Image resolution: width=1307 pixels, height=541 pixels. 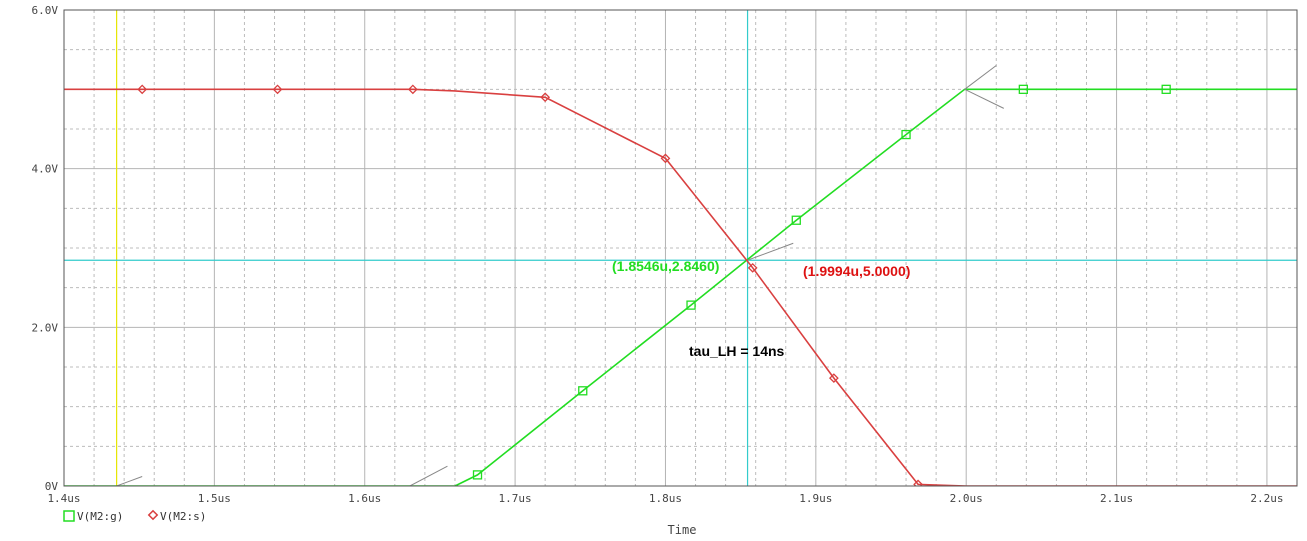 What do you see at coordinates (364, 498) in the screenshot?
I see `x-tick-label: 1.6us` at bounding box center [364, 498].